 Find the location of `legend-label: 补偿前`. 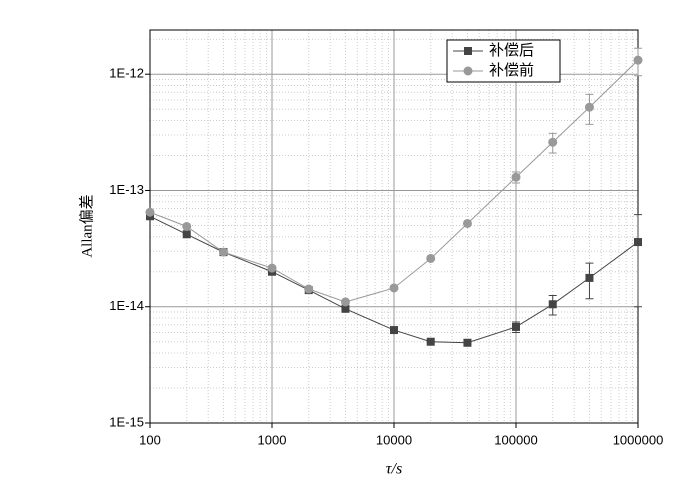

legend-label: 补偿前 is located at coordinates (511, 70).